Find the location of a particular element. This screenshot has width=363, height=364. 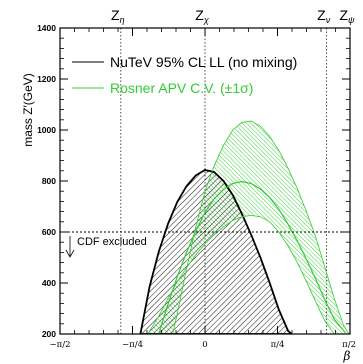

y-tick-label-6: 1400 is located at coordinates (46, 28).